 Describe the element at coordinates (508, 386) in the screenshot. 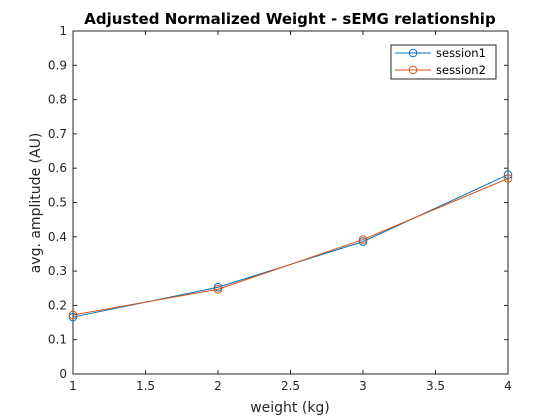

I see `x-tick-label: 4` at that location.